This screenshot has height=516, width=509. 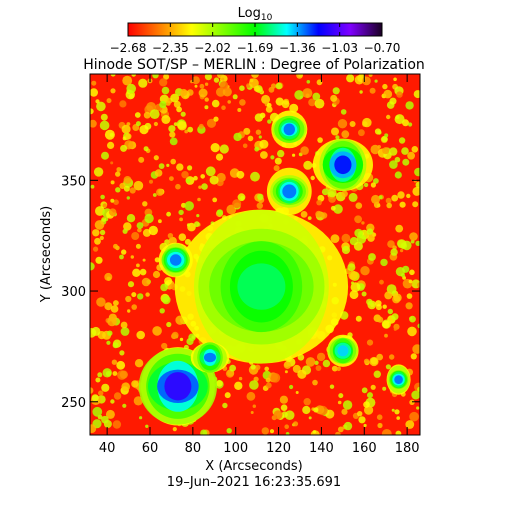 What do you see at coordinates (253, 466) in the screenshot?
I see `x-axis-label: X (Arcseconds)` at bounding box center [253, 466].